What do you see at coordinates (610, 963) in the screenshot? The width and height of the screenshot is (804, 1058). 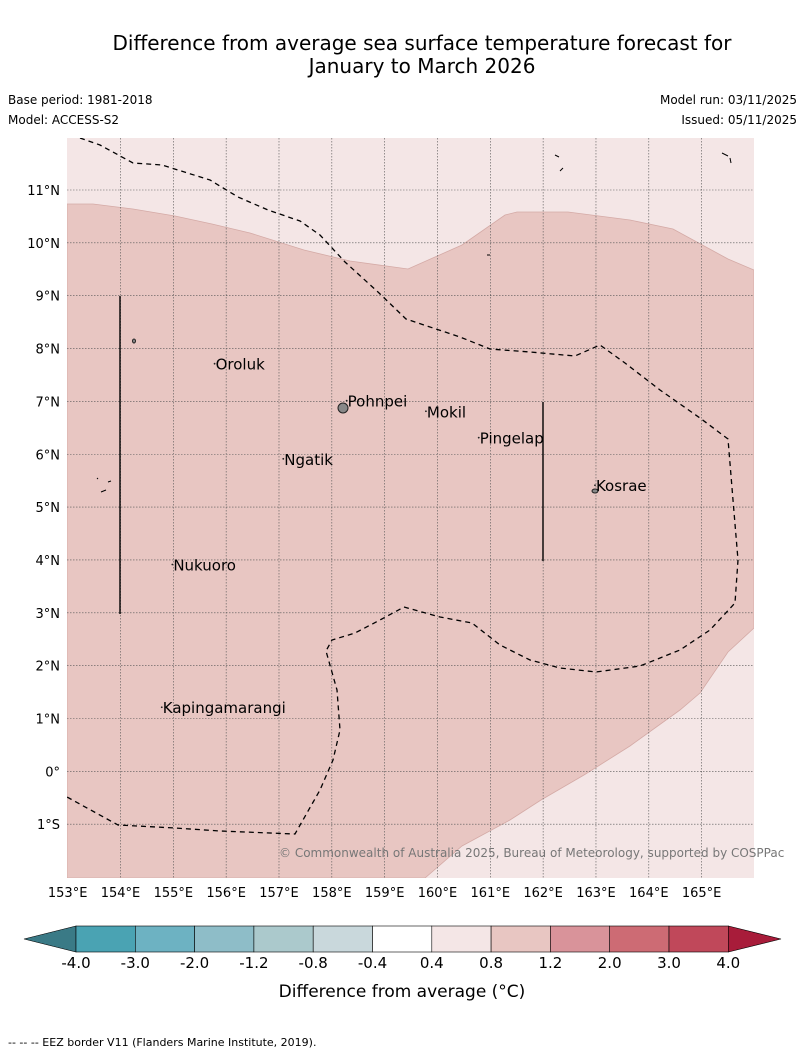 I see `colorbar-label: 2.0` at bounding box center [610, 963].